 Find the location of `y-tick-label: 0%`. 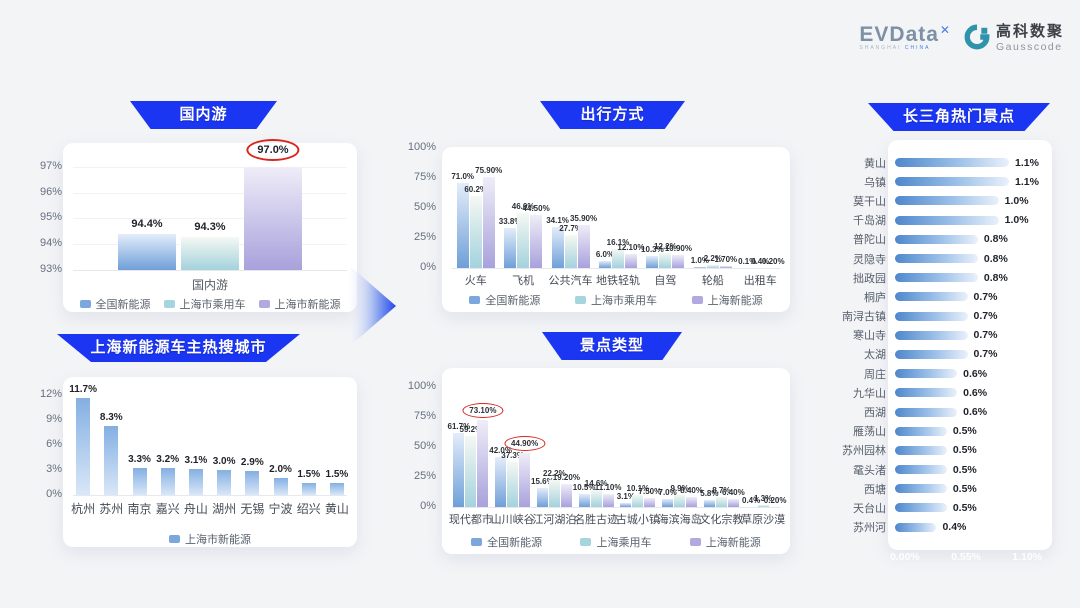

y-tick-label: 0% is located at coordinates (428, 267).